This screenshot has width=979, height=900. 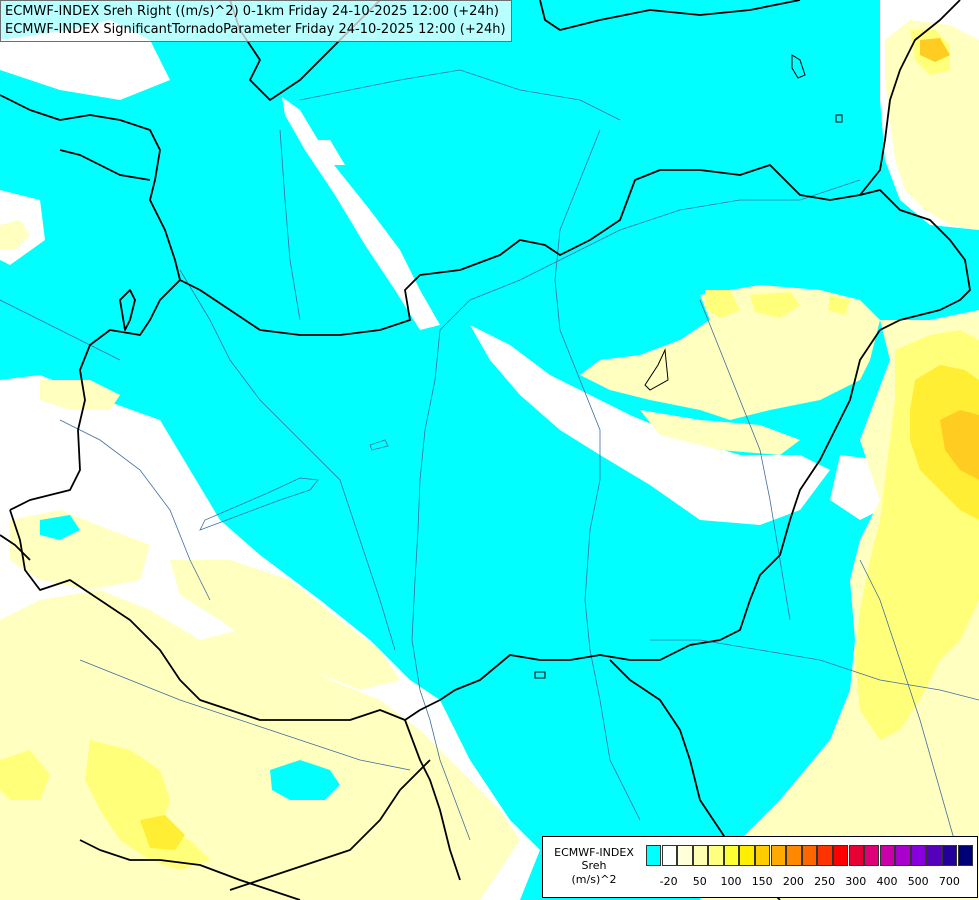 What do you see at coordinates (594, 852) in the screenshot?
I see `legend-product: ECMWF-INDEX` at bounding box center [594, 852].